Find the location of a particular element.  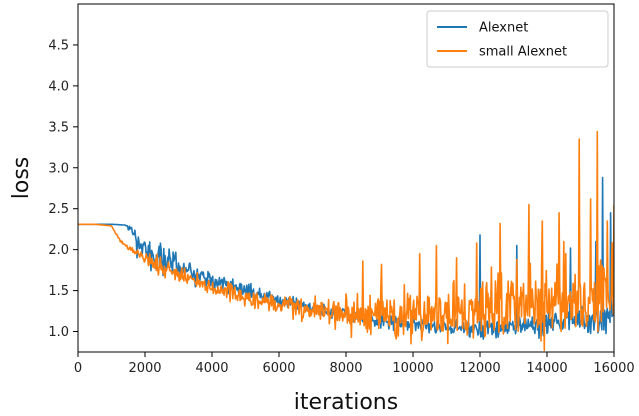

y-tick-label: 2.5 is located at coordinates (58, 209).